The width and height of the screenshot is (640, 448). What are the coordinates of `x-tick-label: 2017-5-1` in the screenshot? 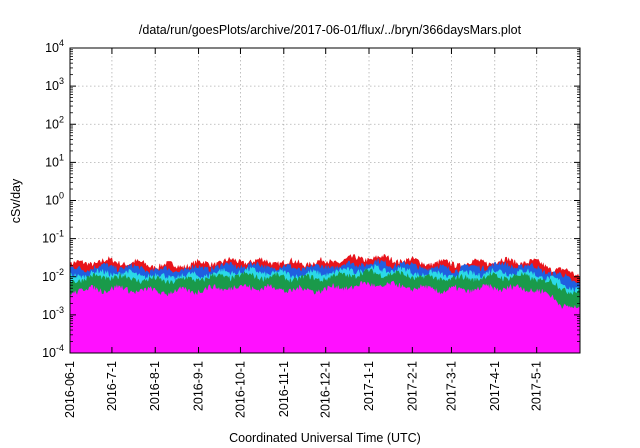 It's located at (537, 386).